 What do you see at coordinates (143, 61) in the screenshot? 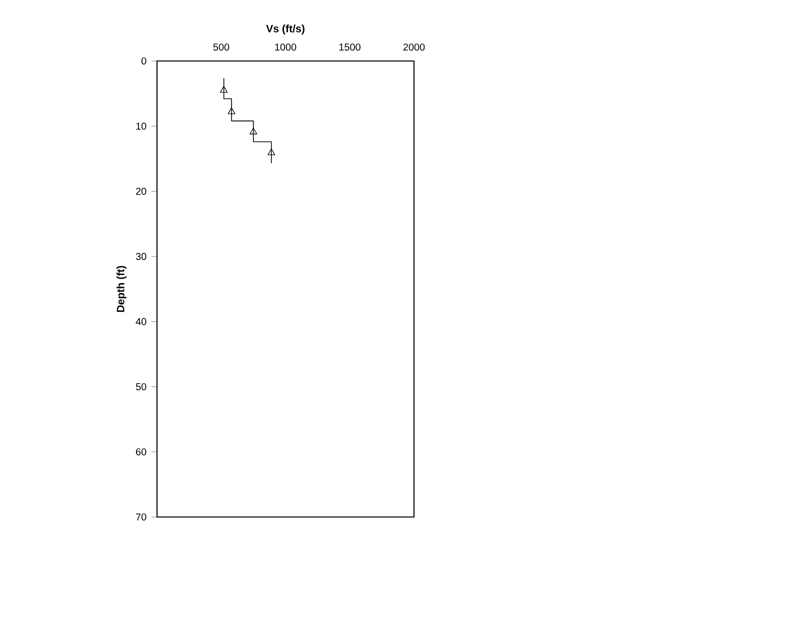
I see `y-tick-label: 0` at bounding box center [143, 61].